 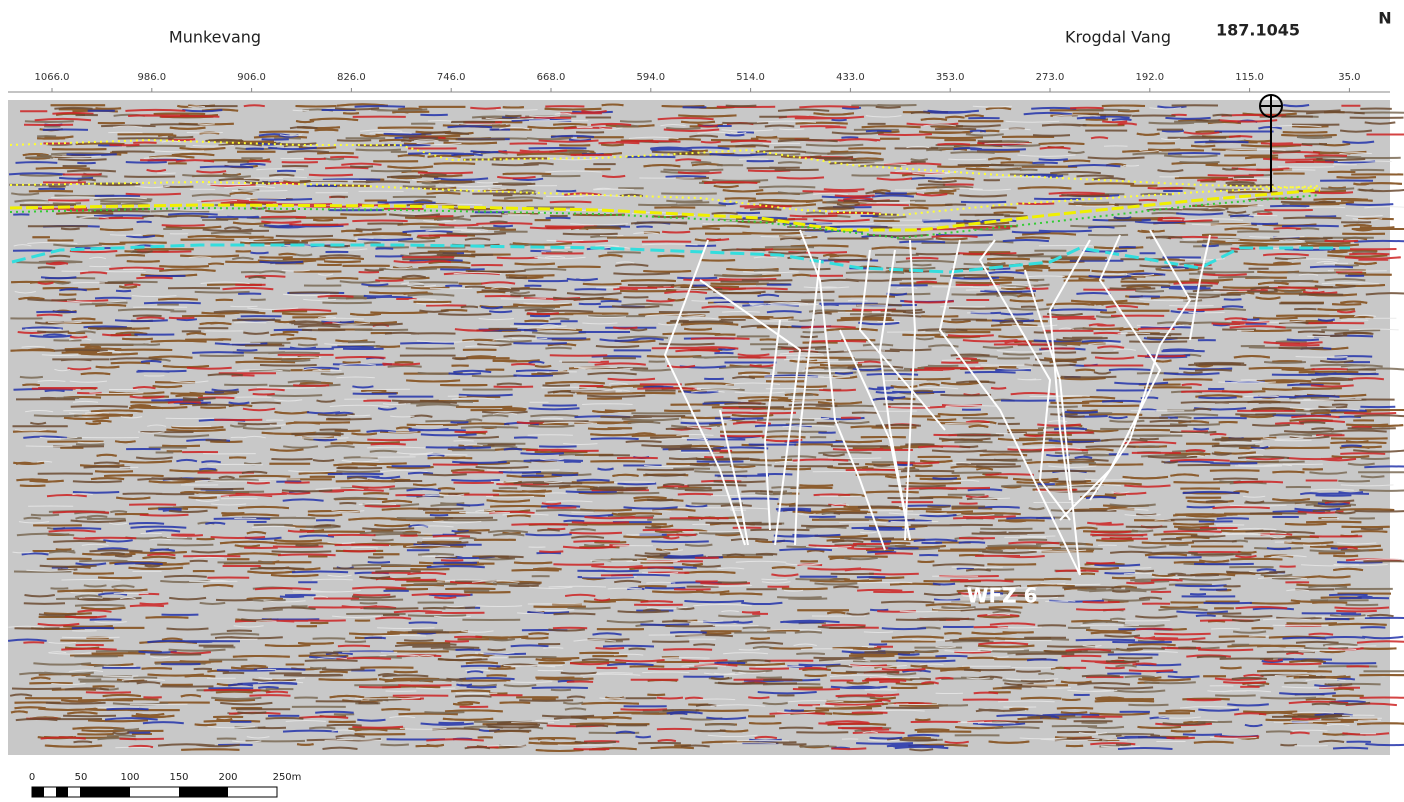 What do you see at coordinates (165, 777) in the screenshot?
I see `scale-labels: 0 50 100 150 200 250m` at bounding box center [165, 777].